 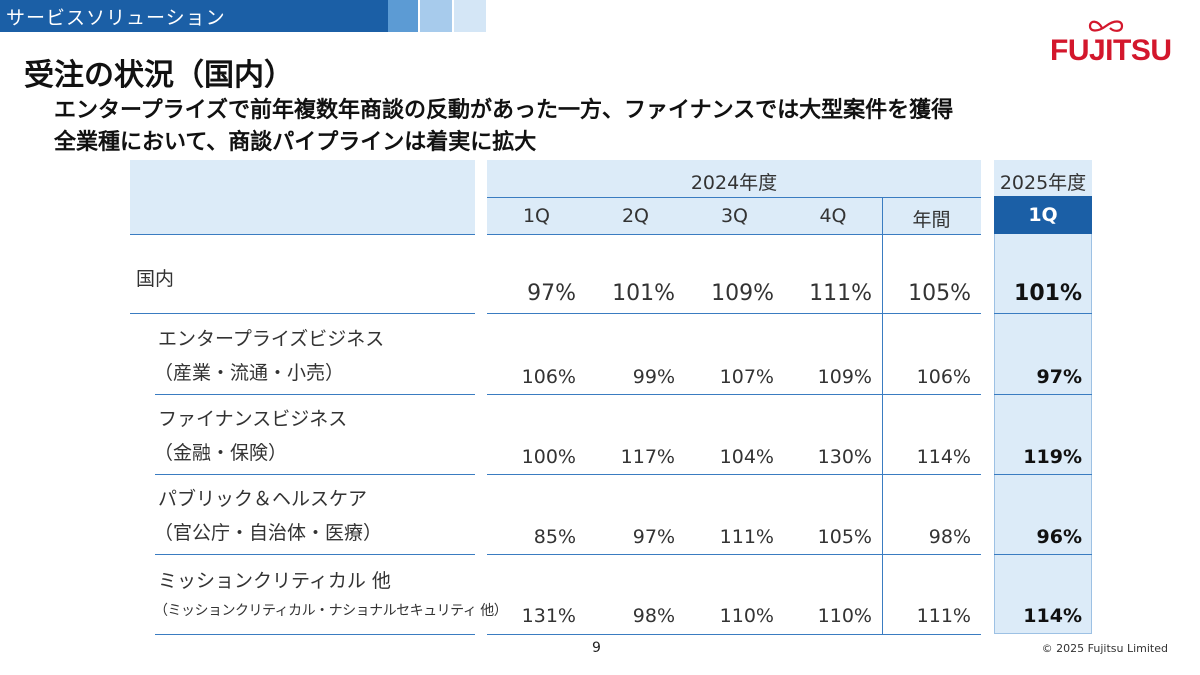 What do you see at coordinates (548, 457) in the screenshot?
I see `value-cell: 100%` at bounding box center [548, 457].